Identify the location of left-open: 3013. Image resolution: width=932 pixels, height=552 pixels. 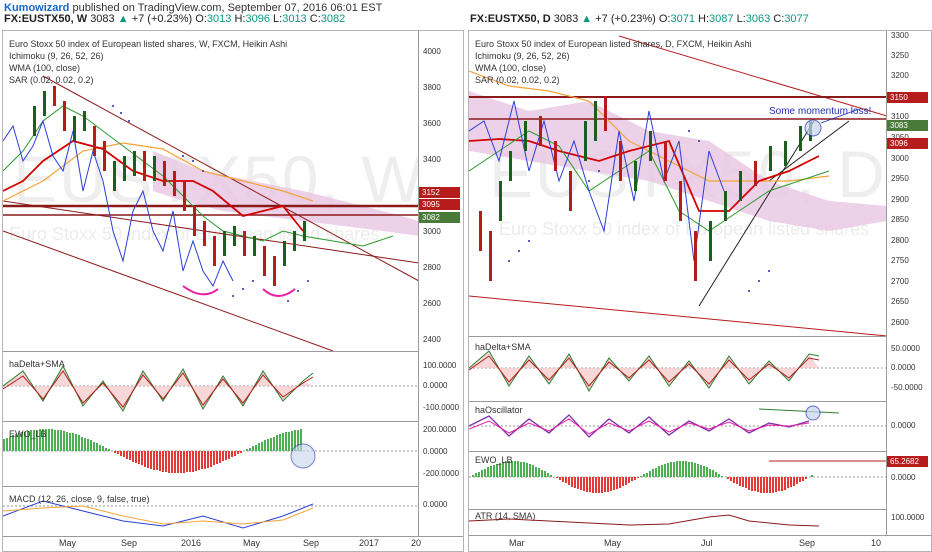
(219, 19).